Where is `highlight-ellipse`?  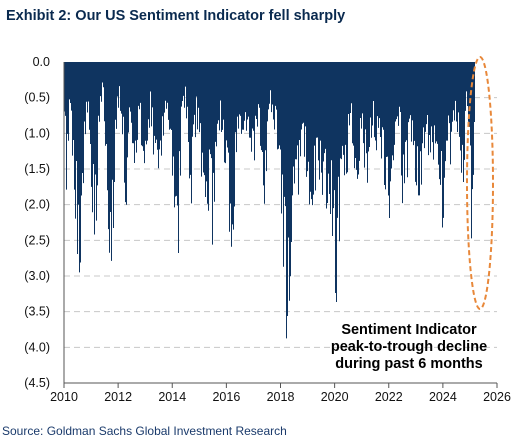
highlight-ellipse is located at coordinates (480, 183).